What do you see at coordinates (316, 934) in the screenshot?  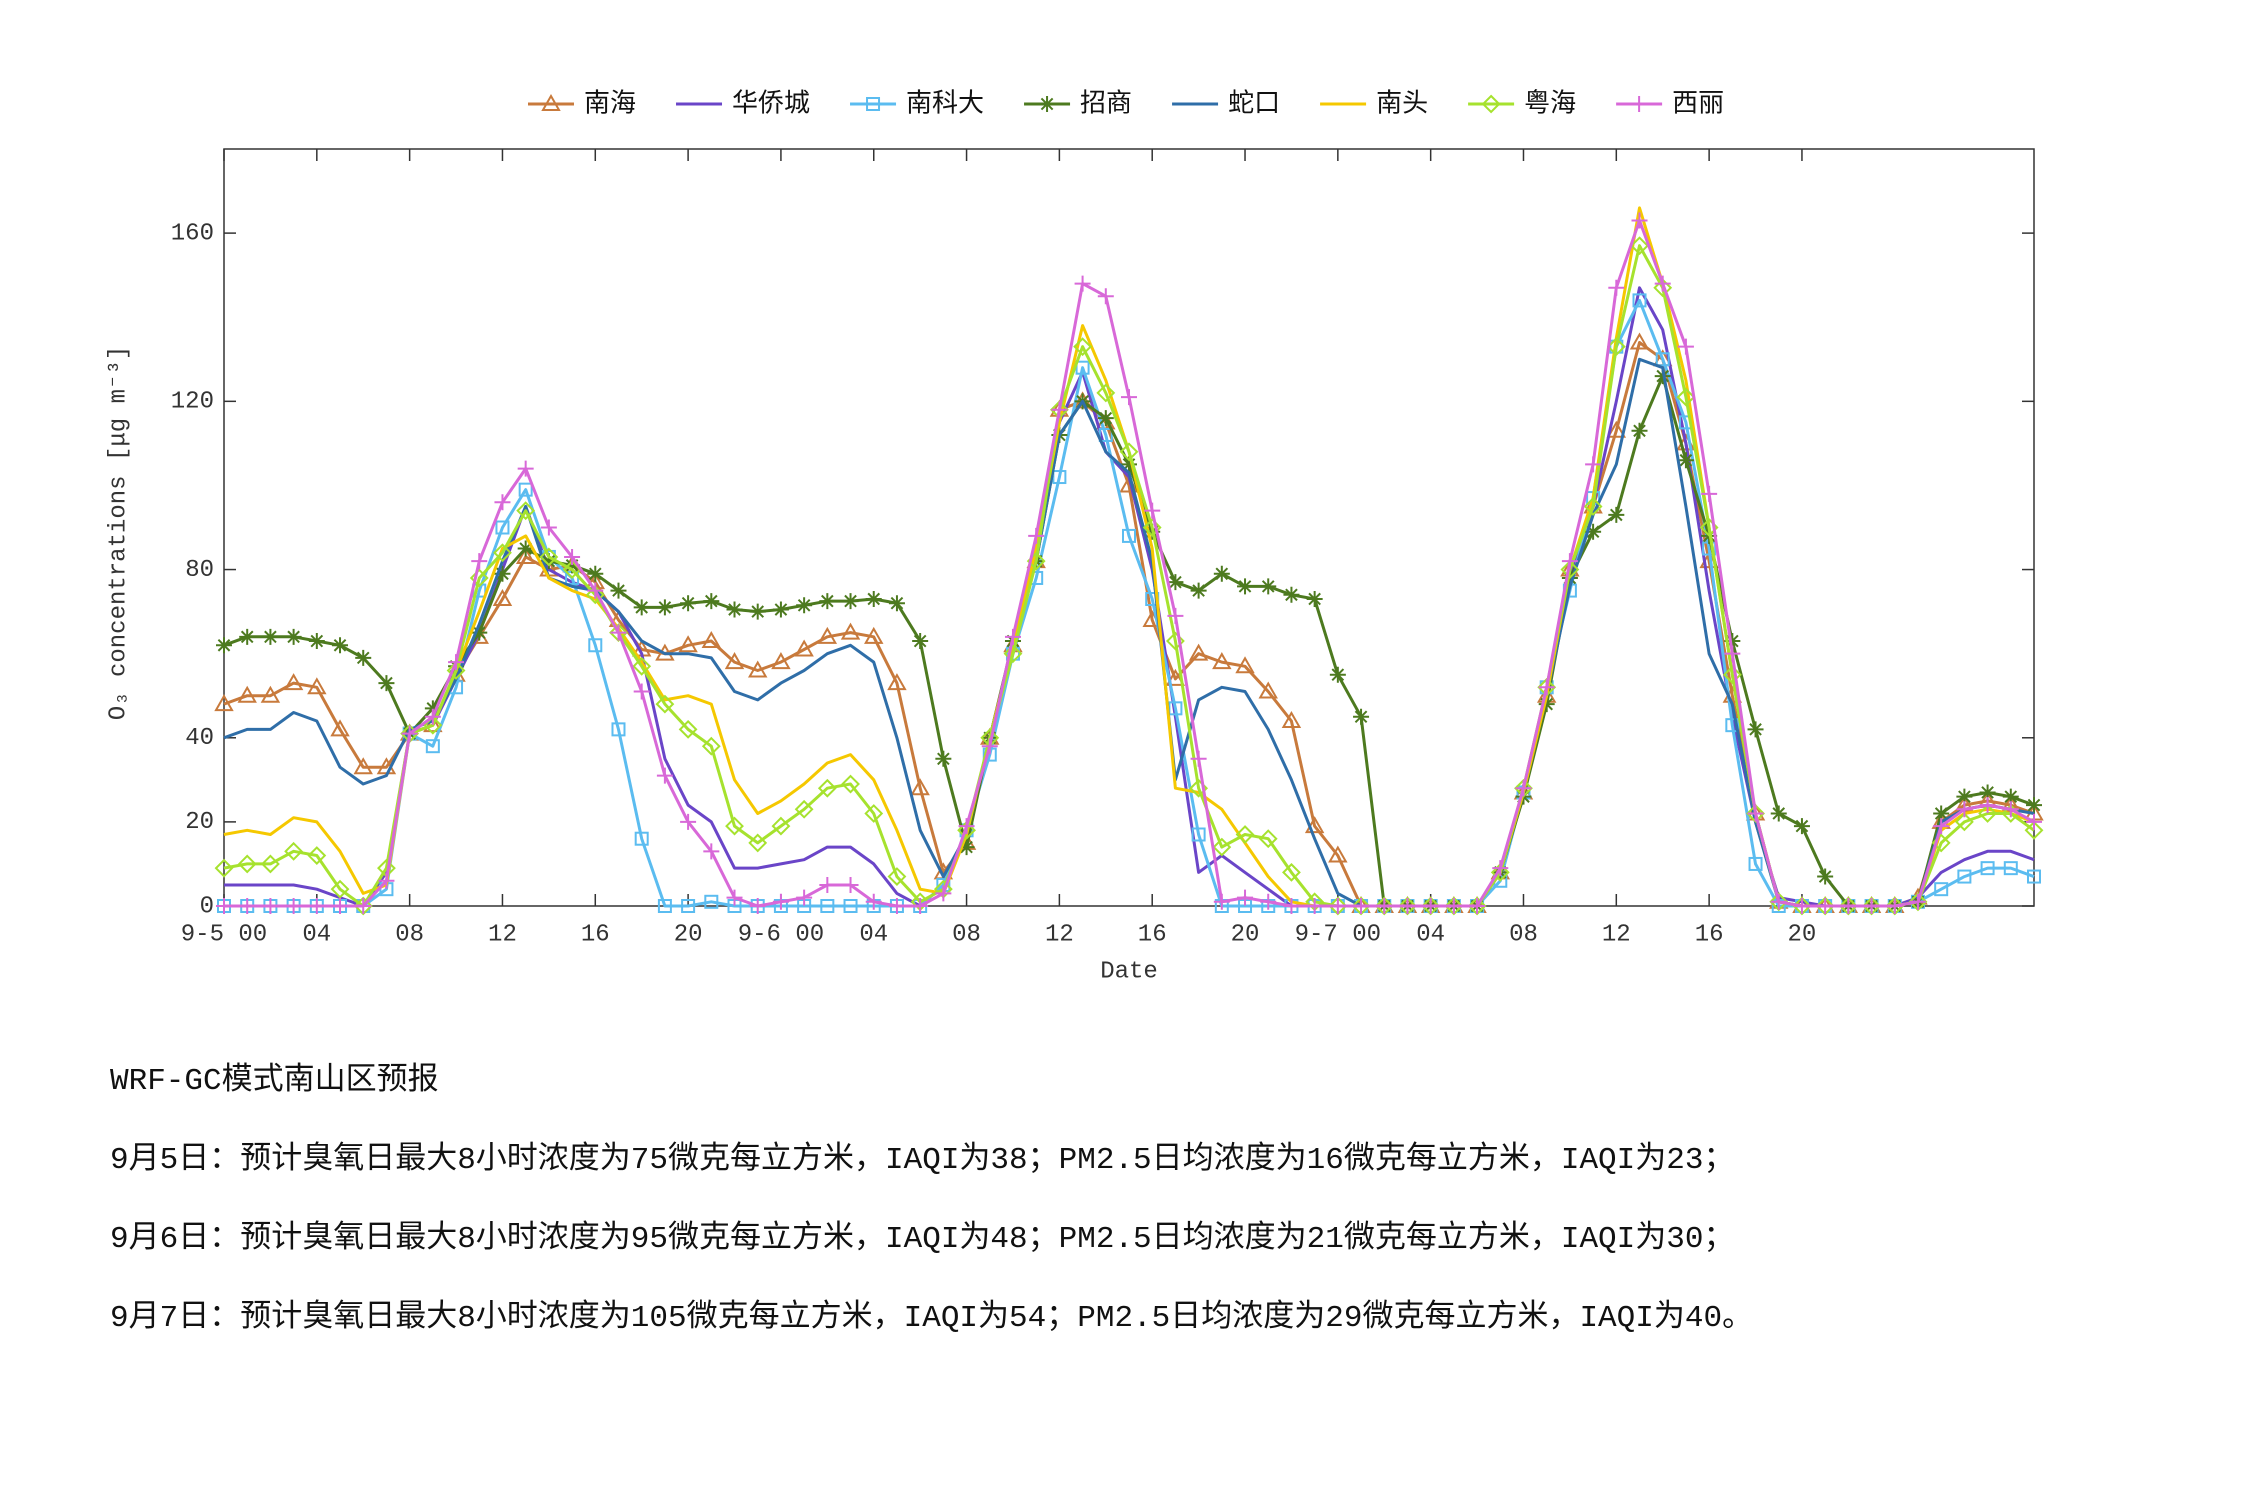 I see `x-tick-label: 04` at bounding box center [316, 934].